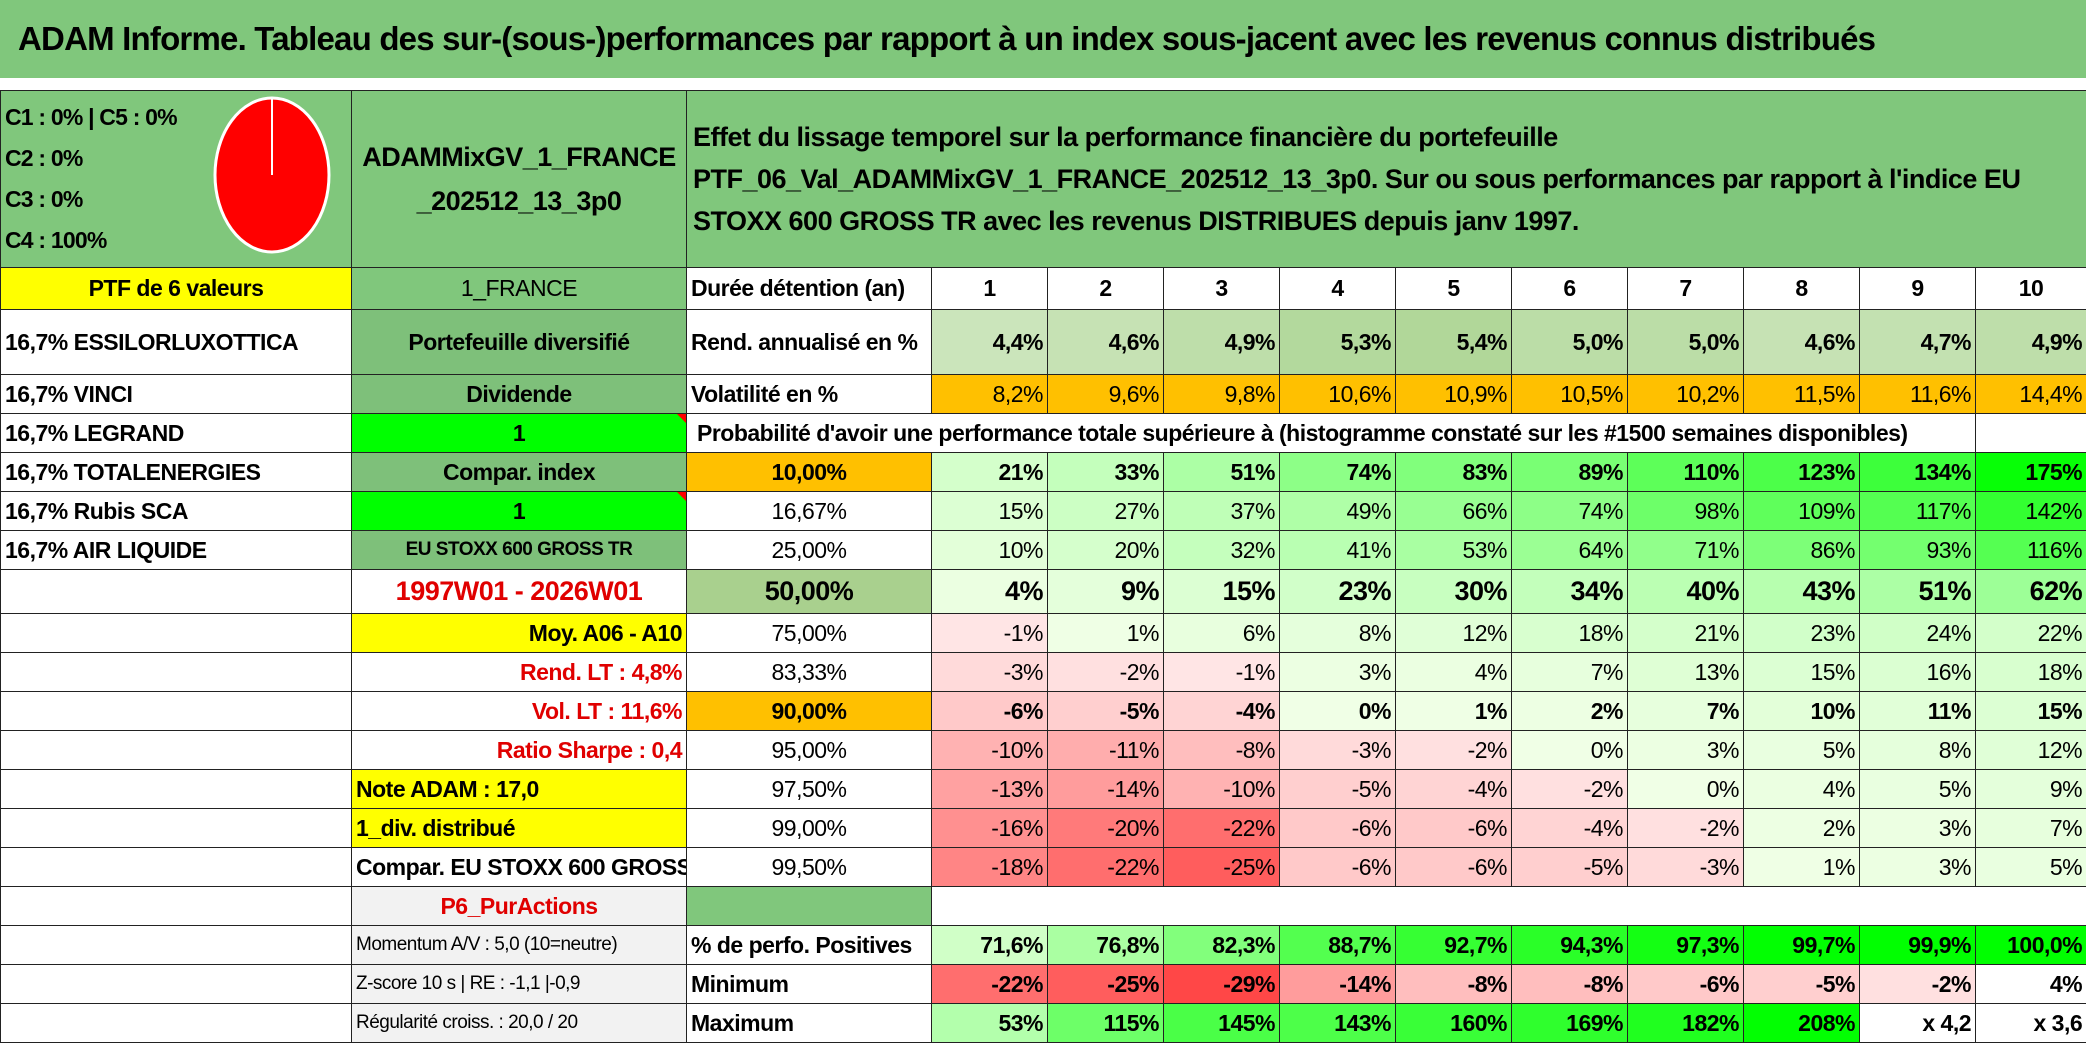 The height and width of the screenshot is (1044, 2086). I want to click on prob-threshold: 90,00%, so click(809, 710).